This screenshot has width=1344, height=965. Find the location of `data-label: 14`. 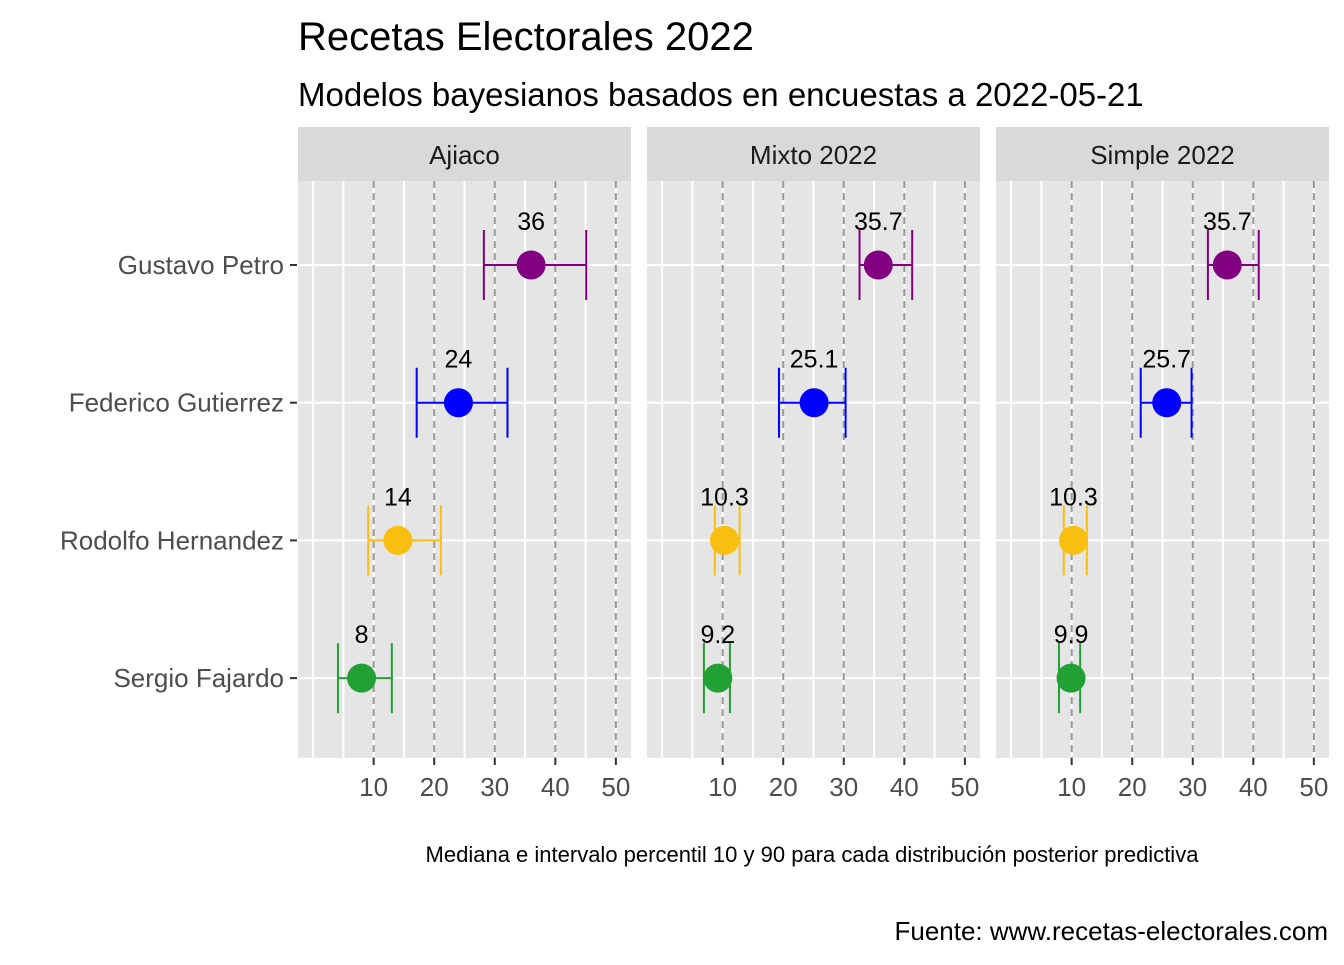

data-label: 14 is located at coordinates (398, 497).